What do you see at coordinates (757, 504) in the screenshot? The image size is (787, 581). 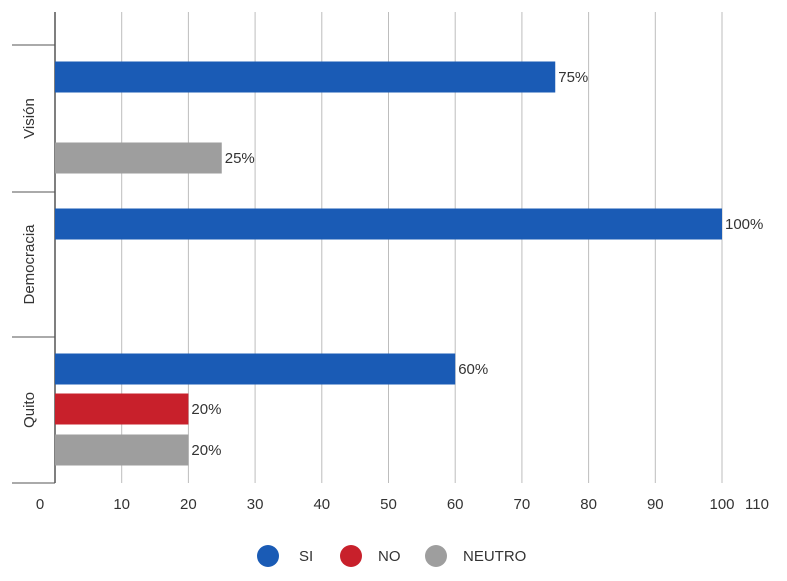 I see `x-tick-label-110: 110` at bounding box center [757, 504].